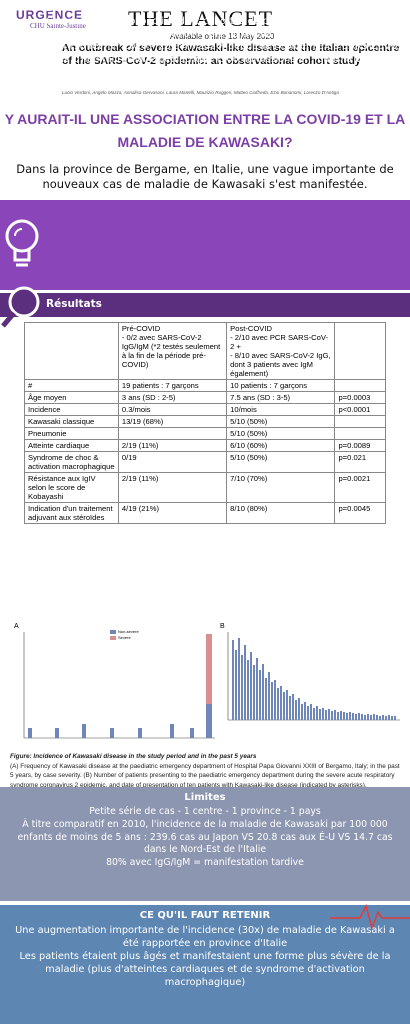 This screenshot has width=410, height=1024. I want to click on table-cell: 7/10 (70%), so click(281, 487).